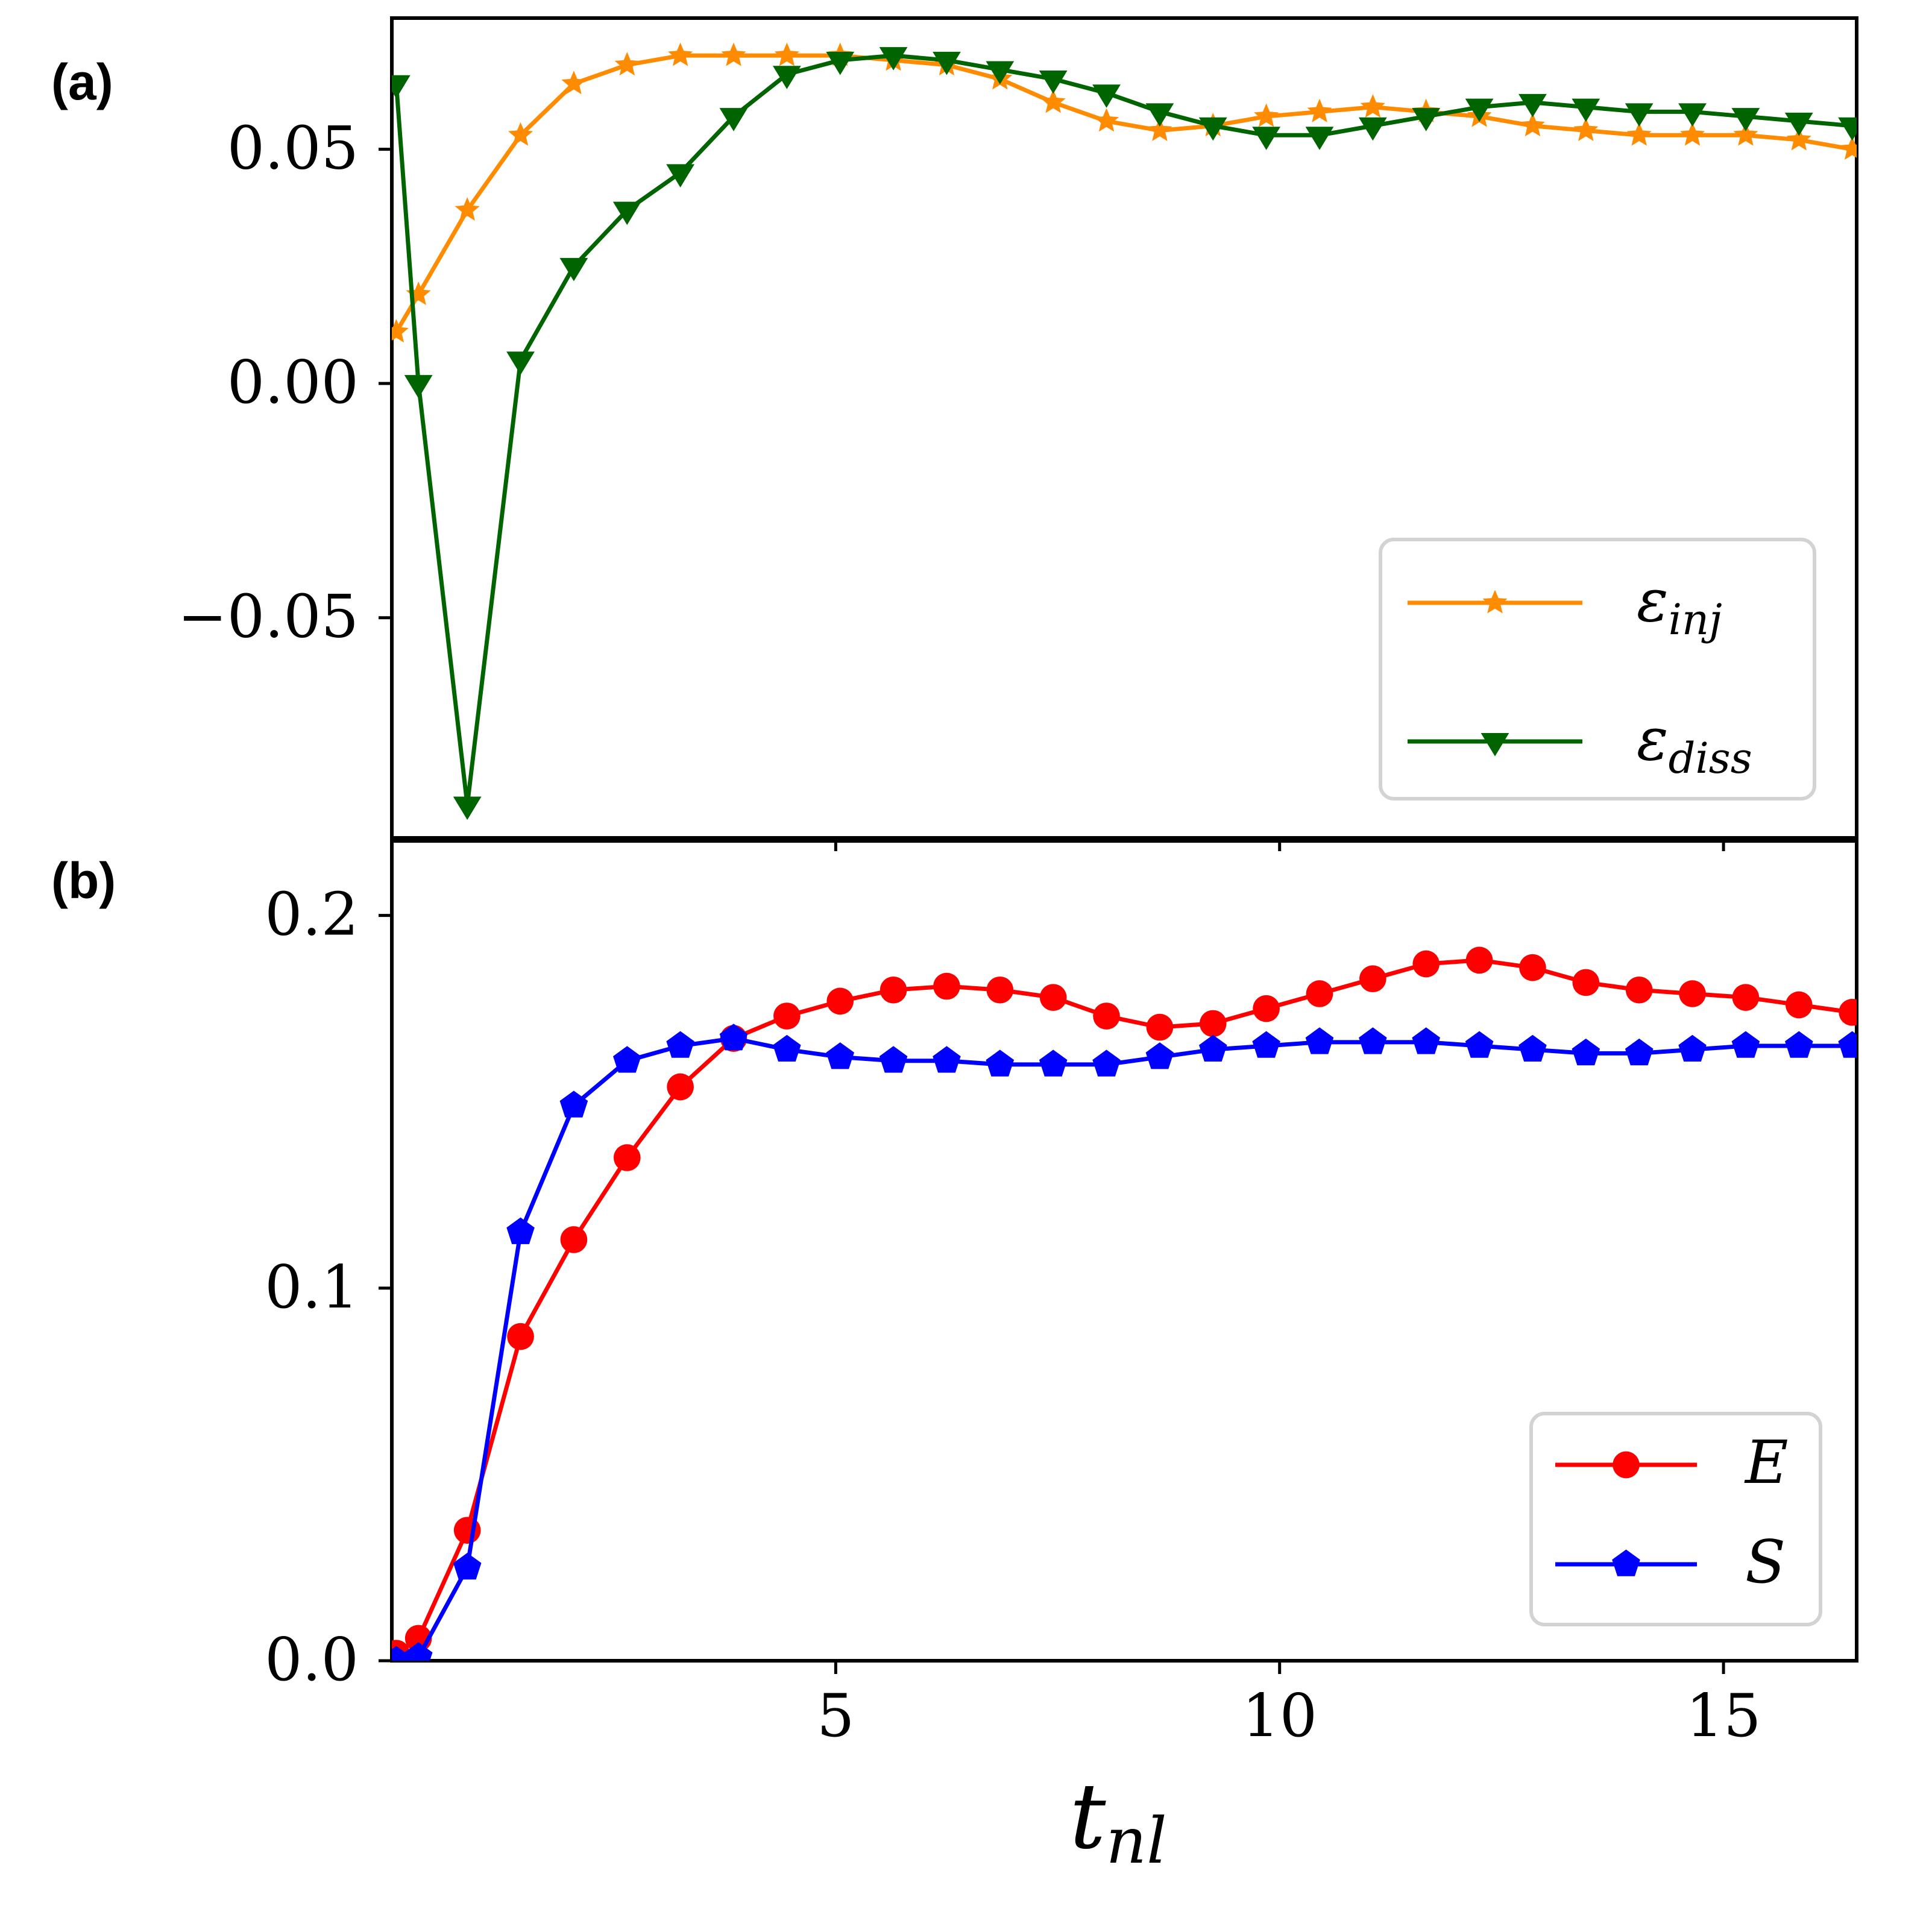 This screenshot has height=1932, width=1929. Describe the element at coordinates (1279, 1716) in the screenshot. I see `x-tick-label: 10` at that location.